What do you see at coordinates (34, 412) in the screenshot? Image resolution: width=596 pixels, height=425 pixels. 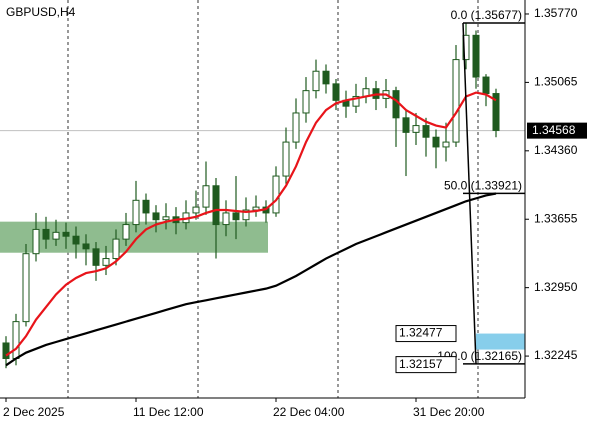 I see `x-tick-label: 2 Dec 2025` at bounding box center [34, 412].